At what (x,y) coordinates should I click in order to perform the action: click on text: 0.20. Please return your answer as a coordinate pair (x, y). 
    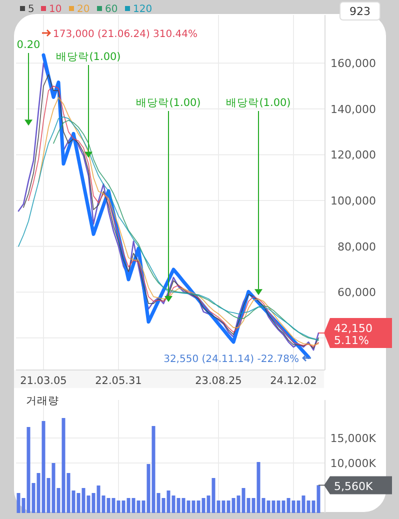
    Looking at the image, I should click on (28, 45).